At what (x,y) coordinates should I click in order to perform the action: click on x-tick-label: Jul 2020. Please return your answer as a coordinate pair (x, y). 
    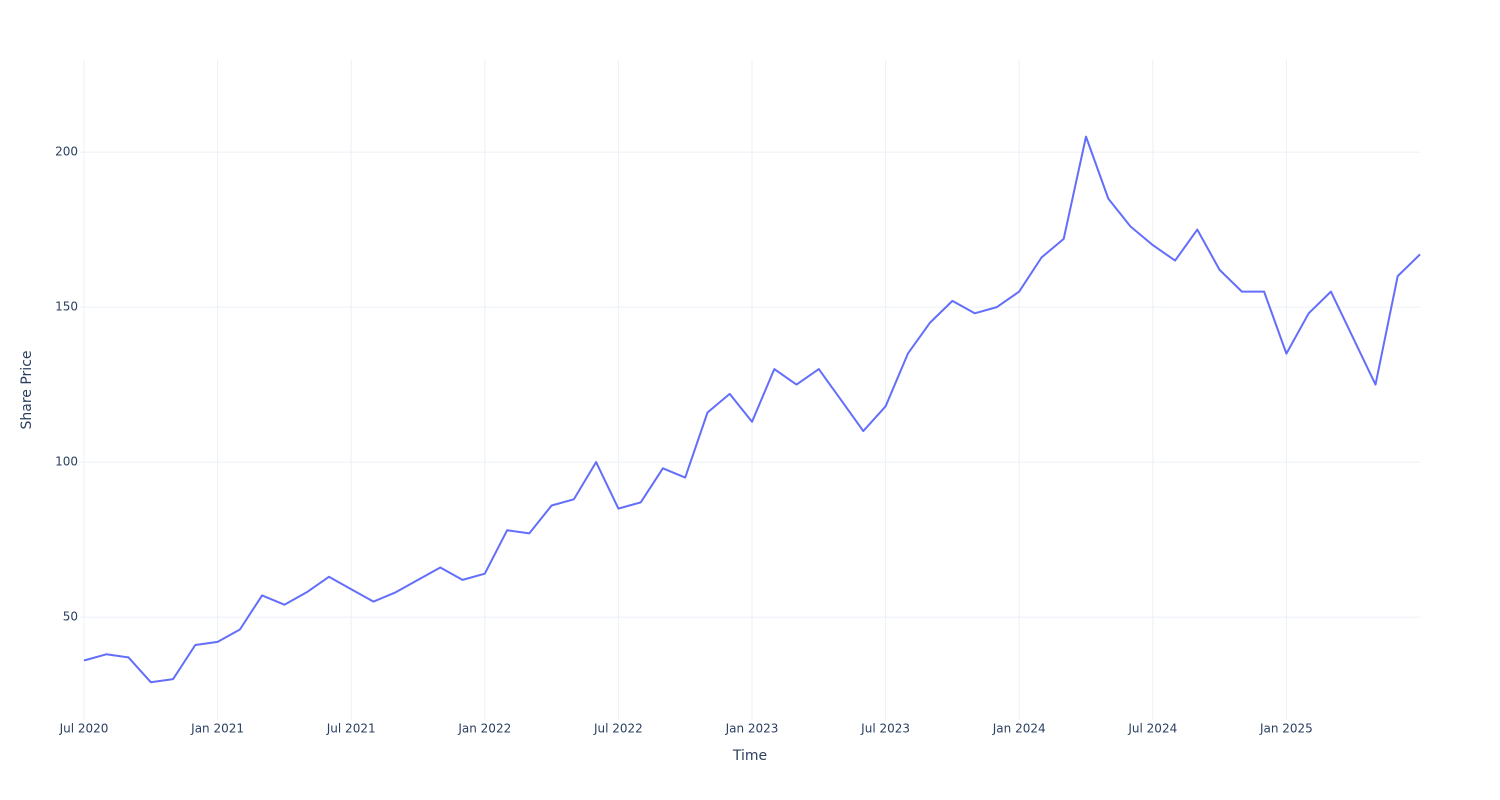
    Looking at the image, I should click on (84, 729).